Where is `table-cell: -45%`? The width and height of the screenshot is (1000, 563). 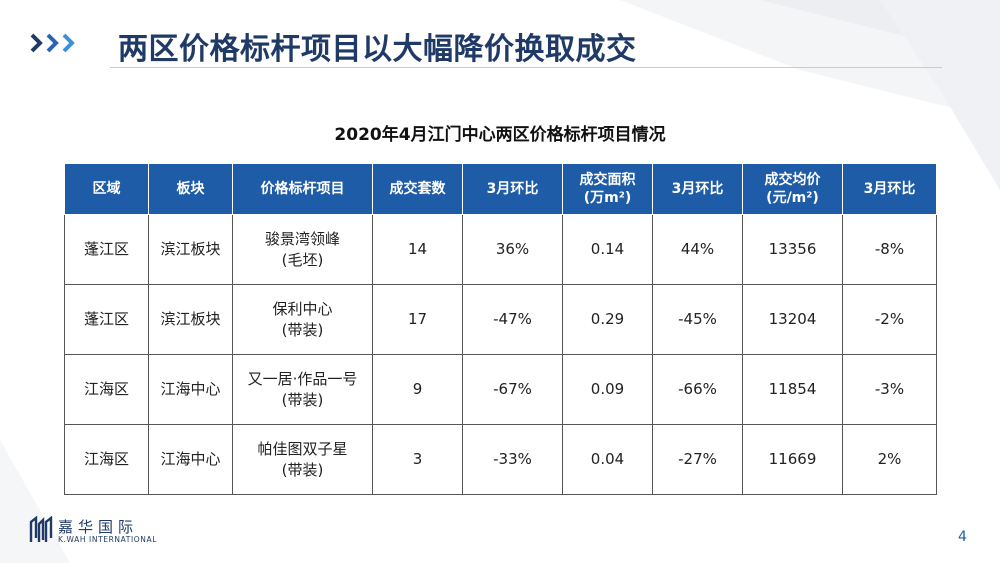 table-cell: -45% is located at coordinates (697, 319).